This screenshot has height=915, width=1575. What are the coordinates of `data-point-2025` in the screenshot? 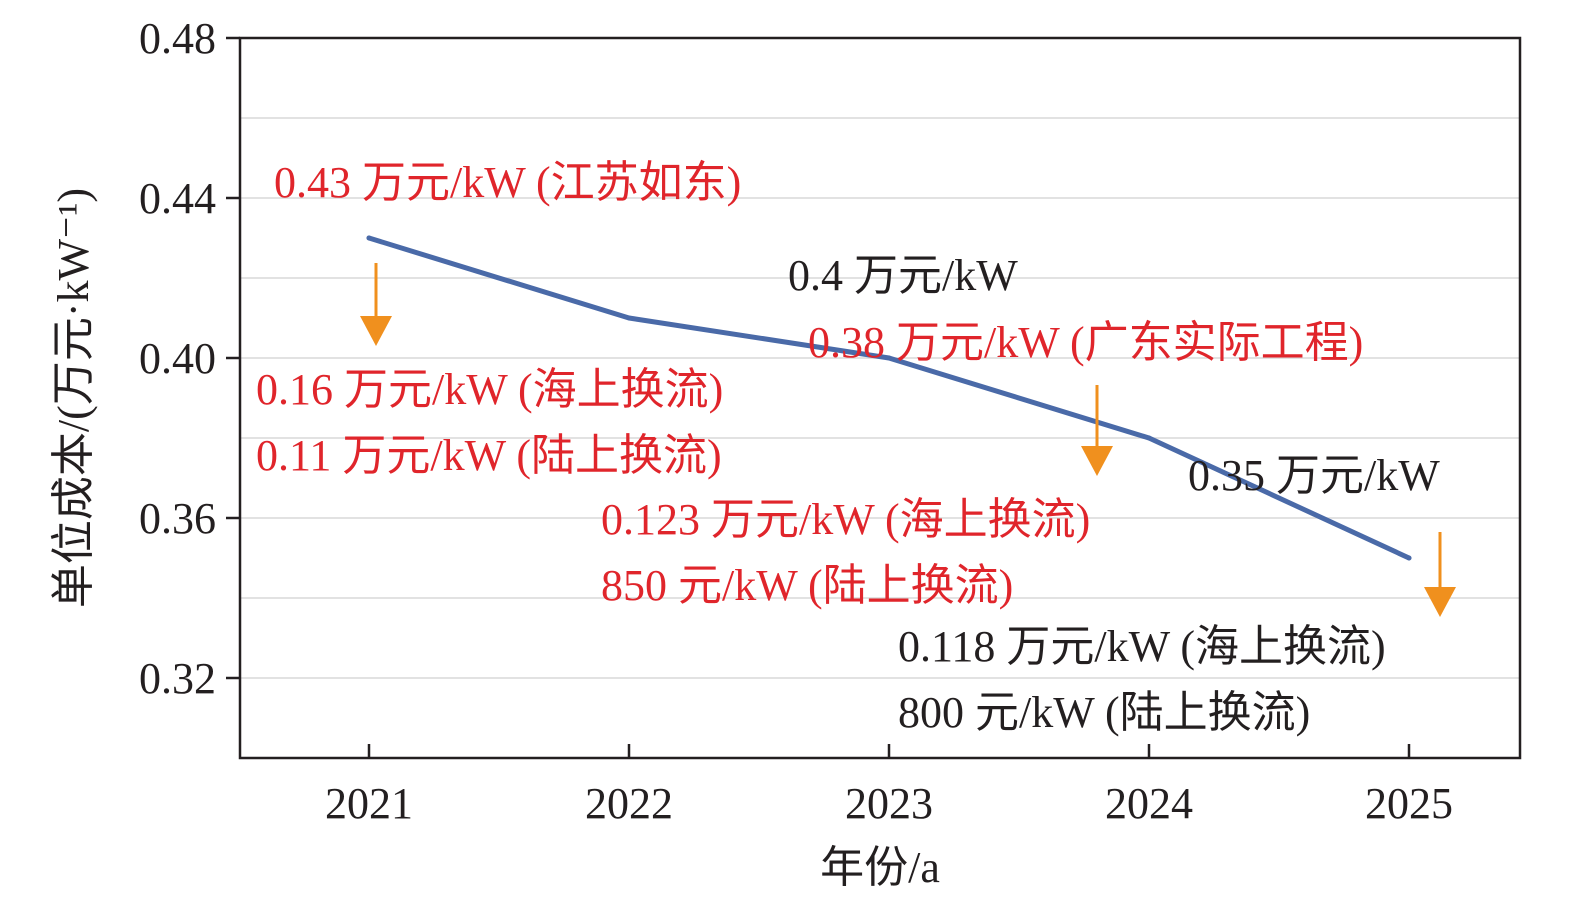 It's located at (1409, 558).